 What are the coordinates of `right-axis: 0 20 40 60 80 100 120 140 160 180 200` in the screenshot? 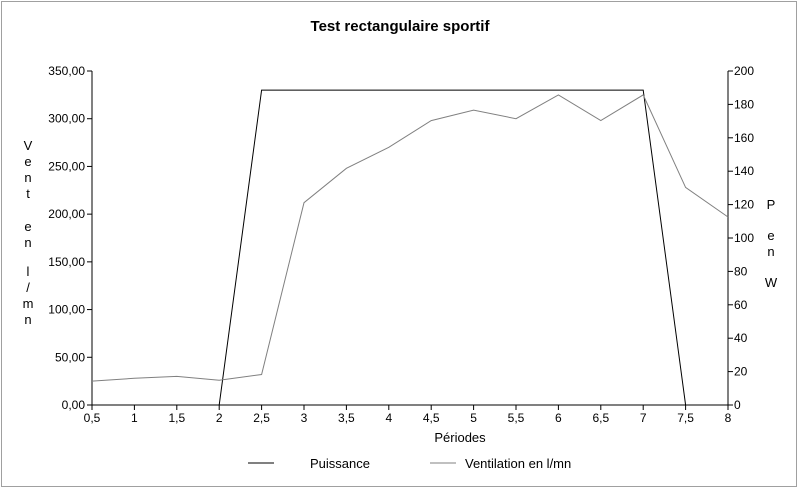 It's located at (741, 238).